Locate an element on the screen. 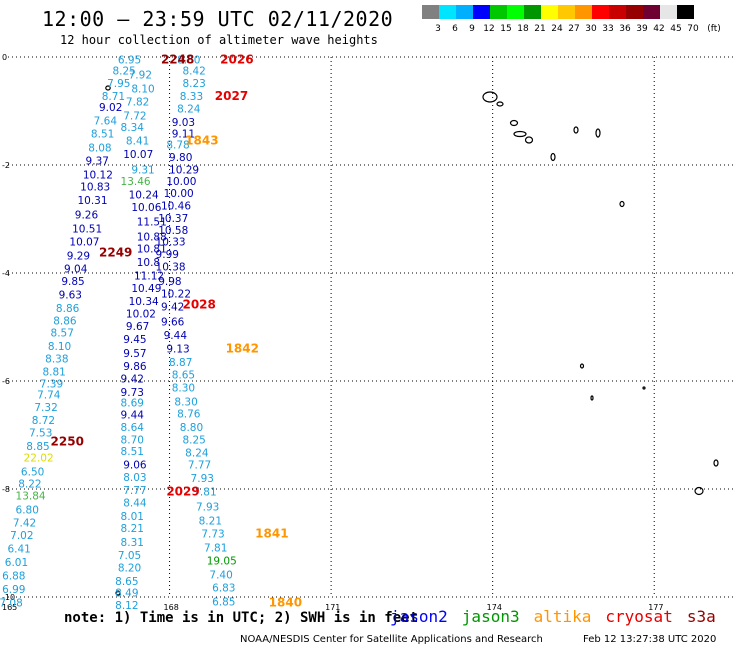 The height and width of the screenshot is (650, 740). wave-height-value: 10.37 is located at coordinates (173, 219).